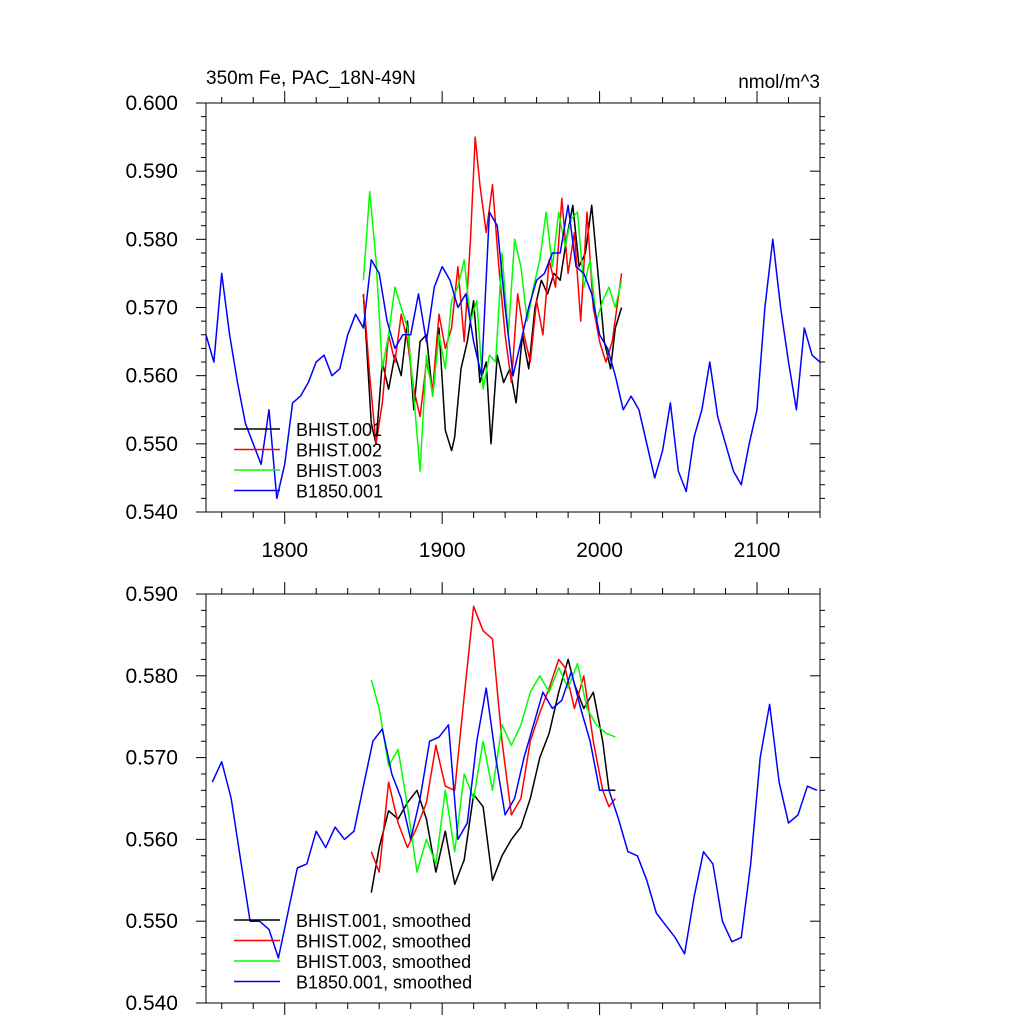  What do you see at coordinates (339, 471) in the screenshot?
I see `legend-label: BHIST.003` at bounding box center [339, 471].